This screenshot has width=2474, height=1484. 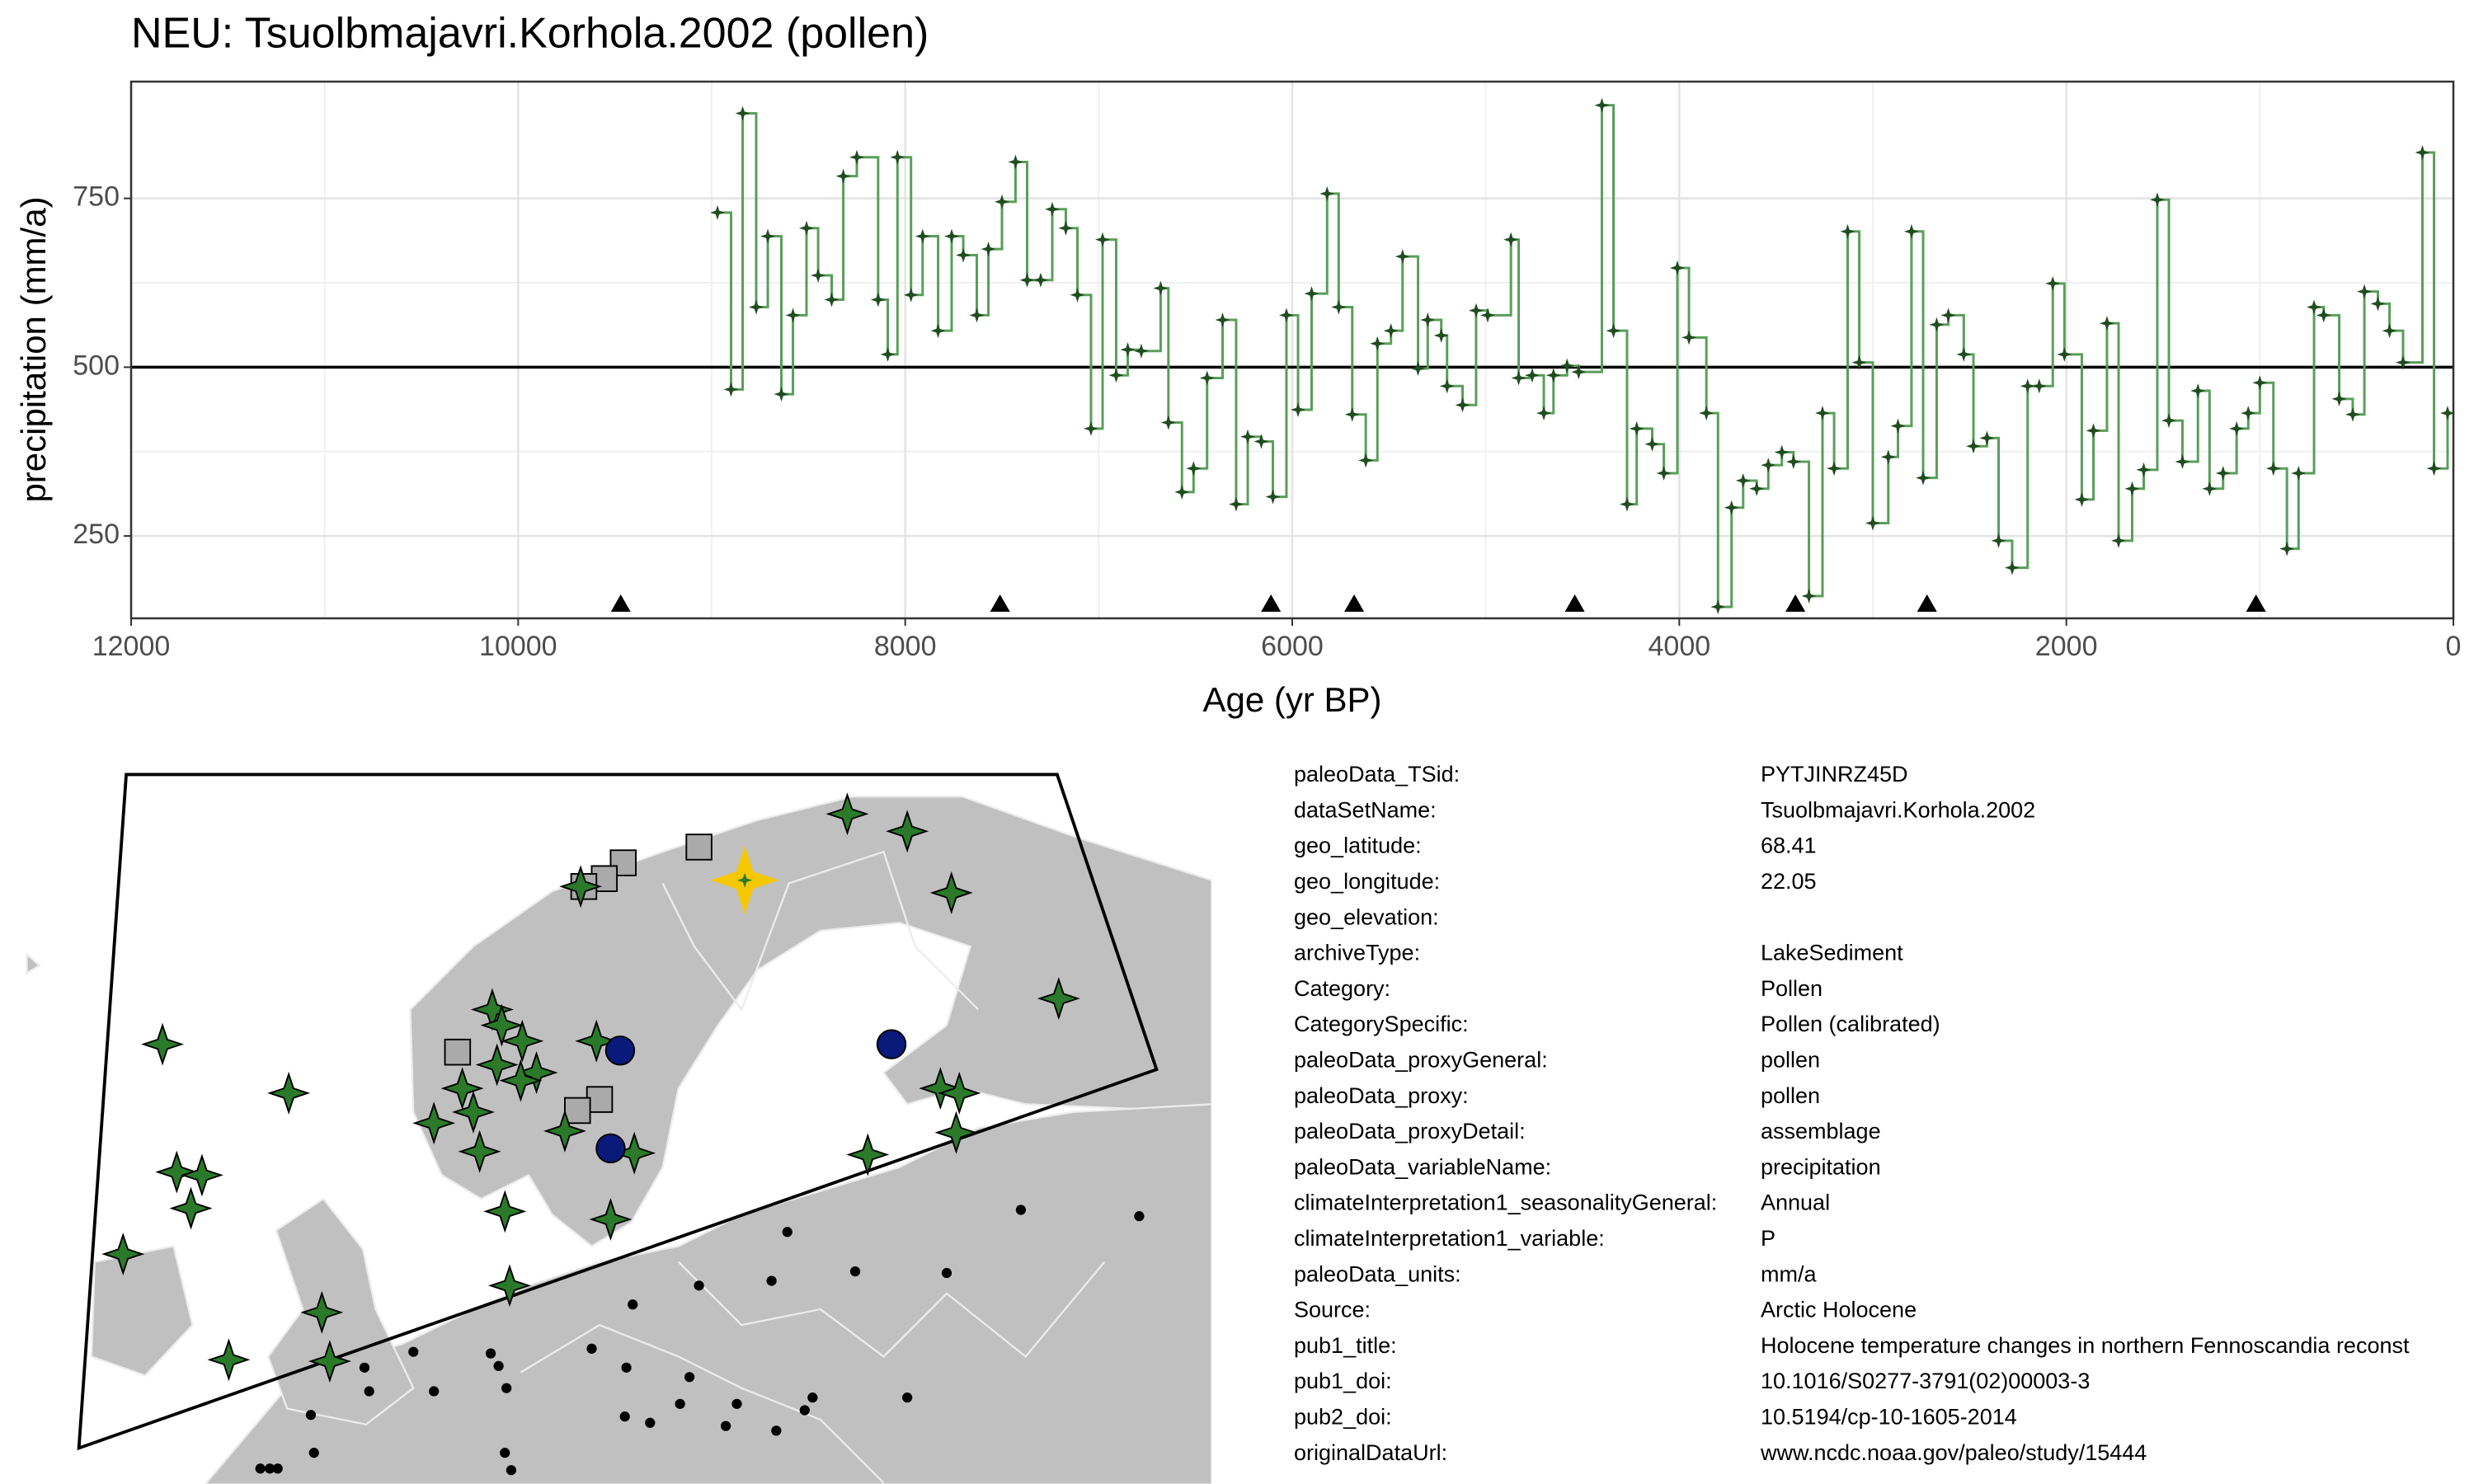 What do you see at coordinates (1332, 1310) in the screenshot?
I see `meta-label: Source:` at bounding box center [1332, 1310].